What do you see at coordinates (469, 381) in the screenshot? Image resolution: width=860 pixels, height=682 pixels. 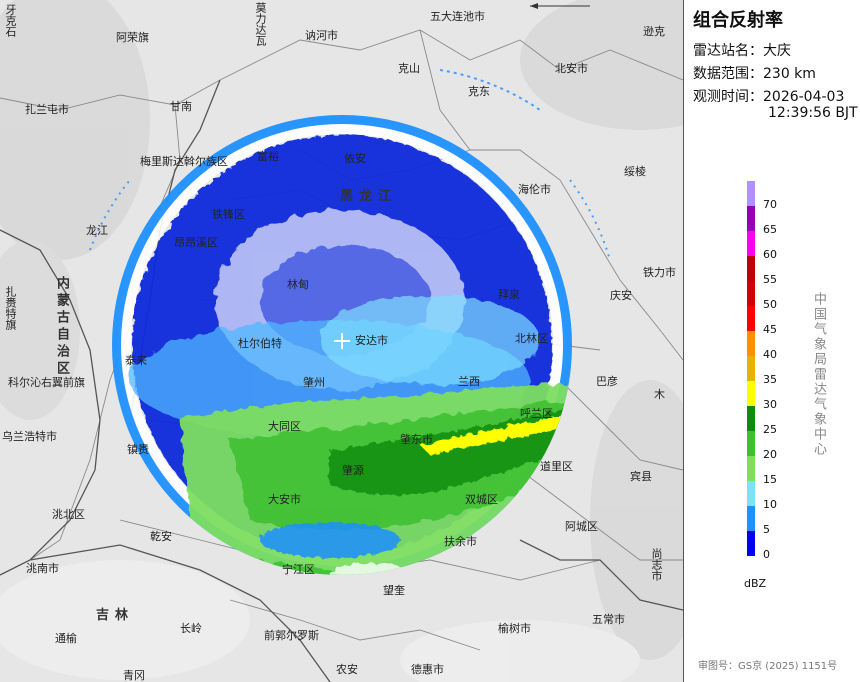 I see `place-label: 兰西` at bounding box center [469, 381].